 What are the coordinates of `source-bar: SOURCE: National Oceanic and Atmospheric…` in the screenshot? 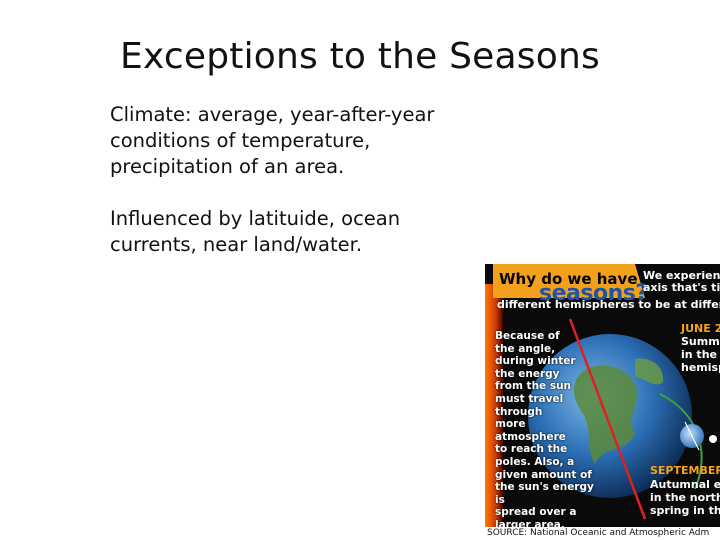 It's located at (602, 533).